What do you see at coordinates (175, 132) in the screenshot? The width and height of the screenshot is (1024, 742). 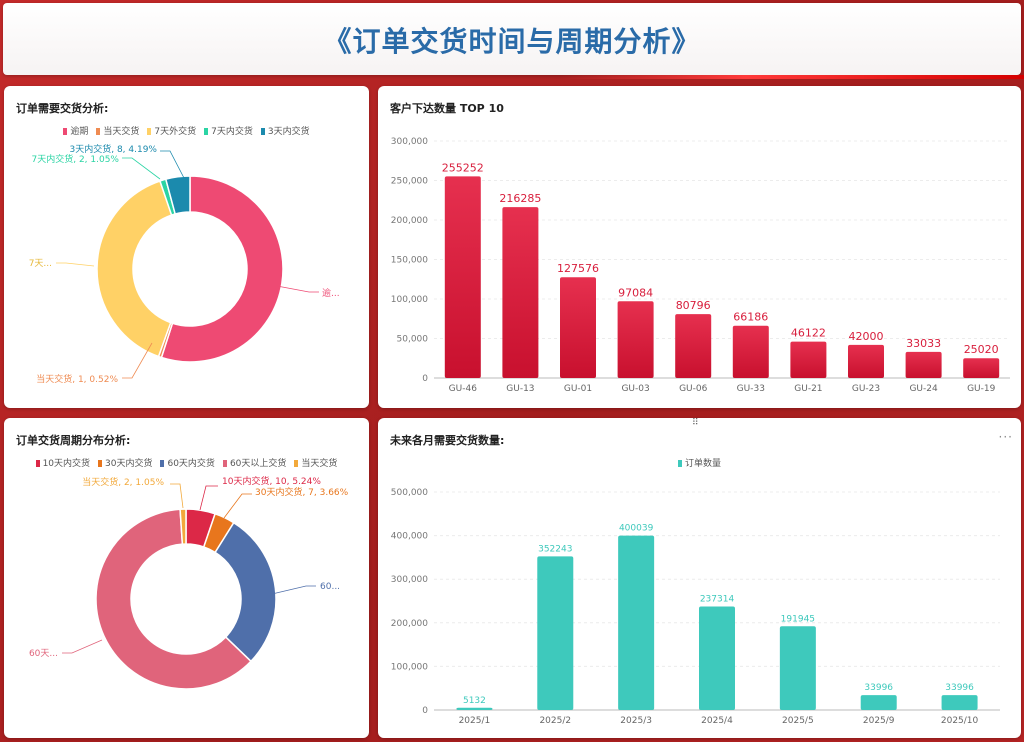 I see `legend-label: 7天外交货` at bounding box center [175, 132].